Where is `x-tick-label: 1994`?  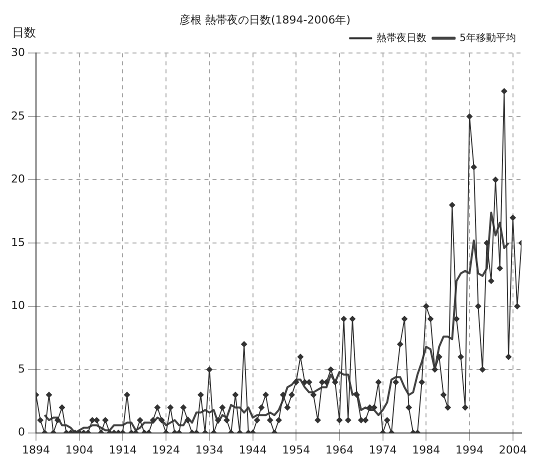
x-tick-label: 1994 is located at coordinates (470, 449).